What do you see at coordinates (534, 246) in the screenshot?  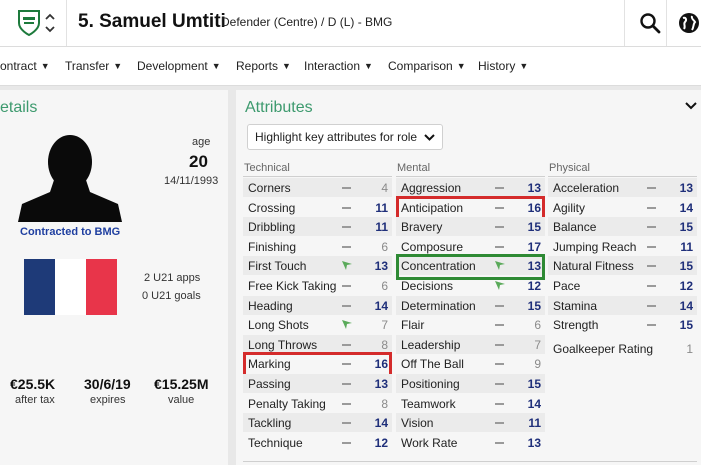 I see `attribute-value: 17` at bounding box center [534, 246].